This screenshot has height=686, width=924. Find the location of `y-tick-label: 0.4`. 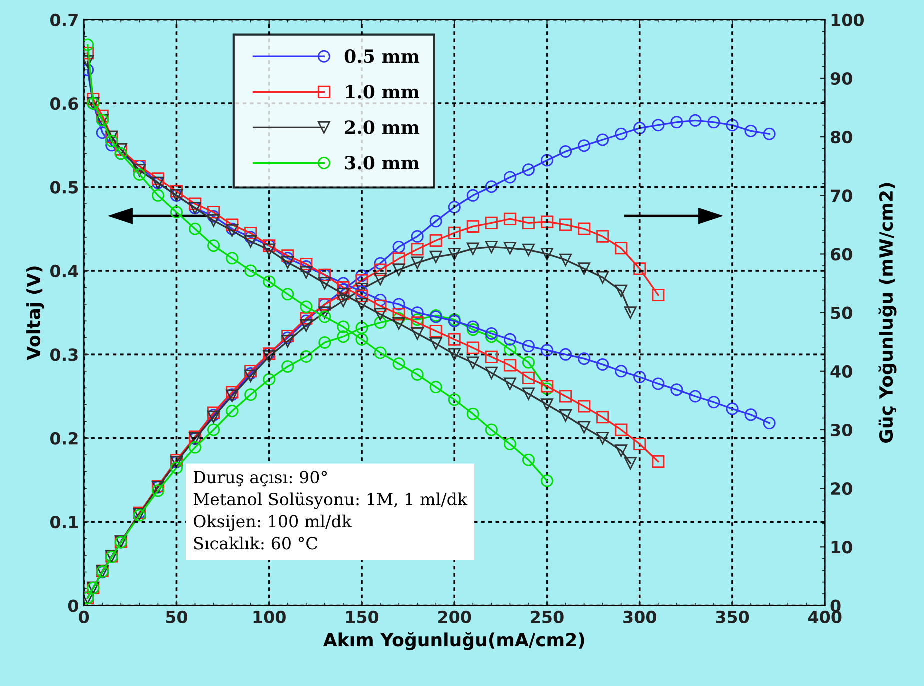

y-tick-label: 0.4 is located at coordinates (64, 271).